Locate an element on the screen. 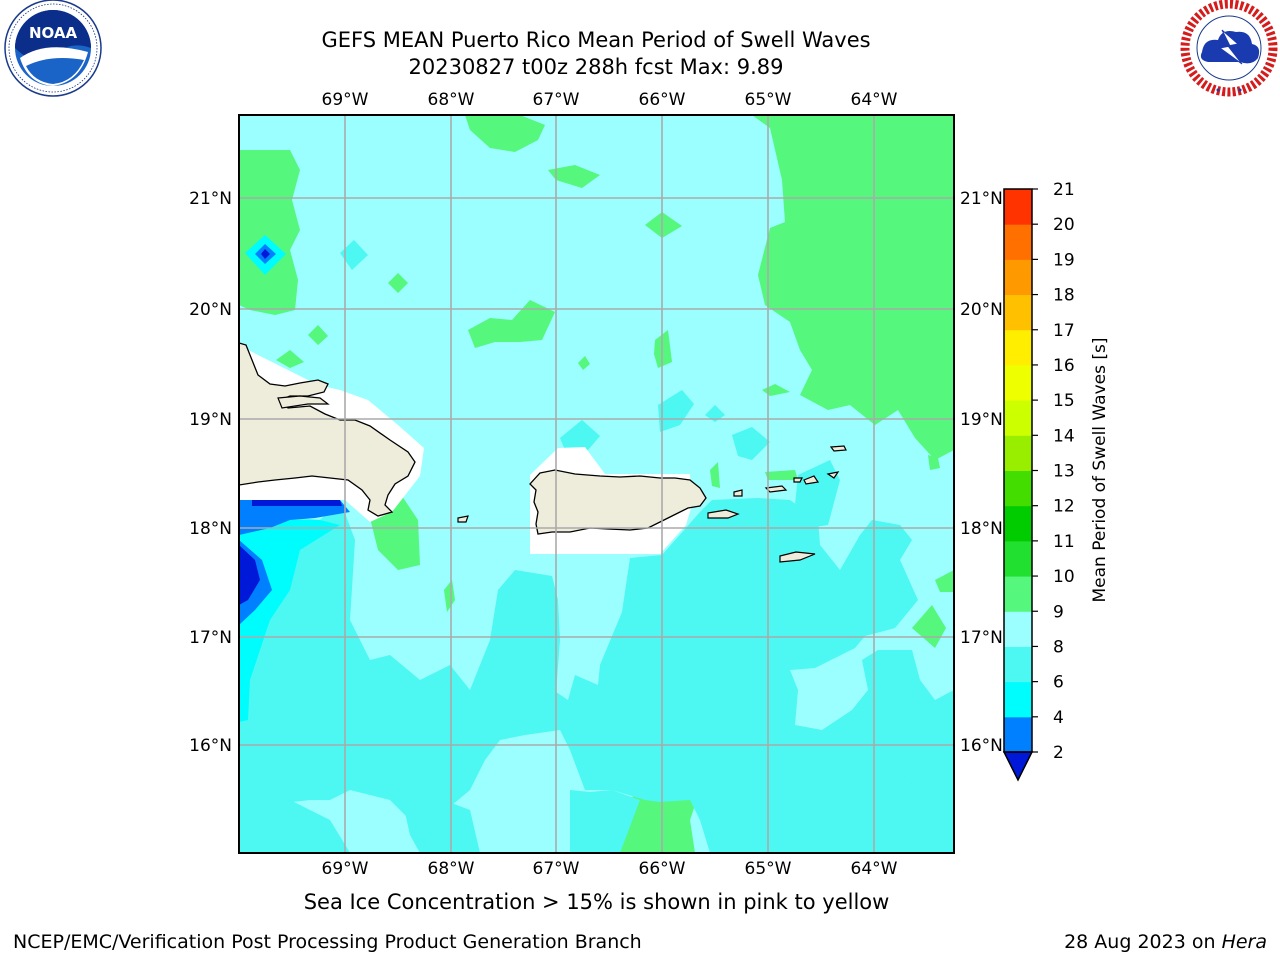 This screenshot has height=960, width=1280. lat-label-left: 16°N is located at coordinates (210, 746).